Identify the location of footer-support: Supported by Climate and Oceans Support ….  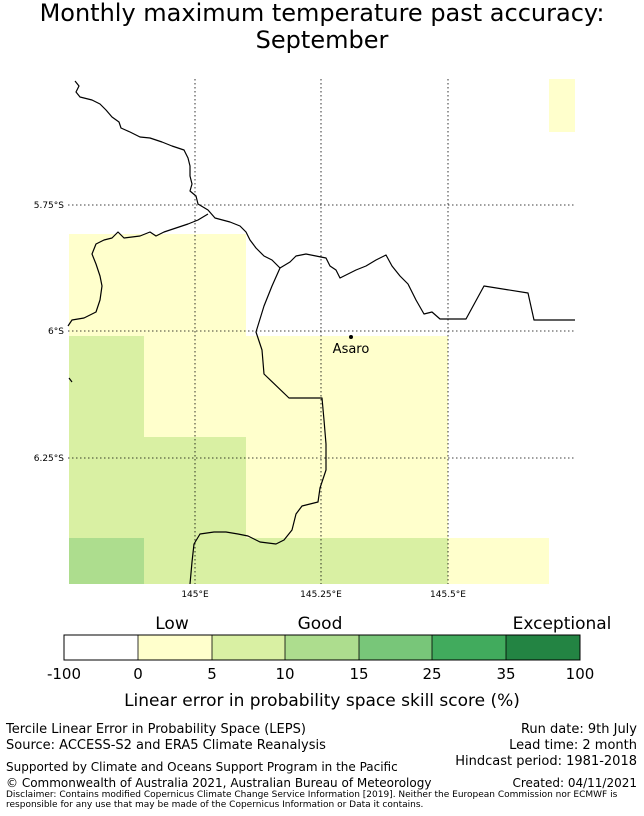
(202, 767).